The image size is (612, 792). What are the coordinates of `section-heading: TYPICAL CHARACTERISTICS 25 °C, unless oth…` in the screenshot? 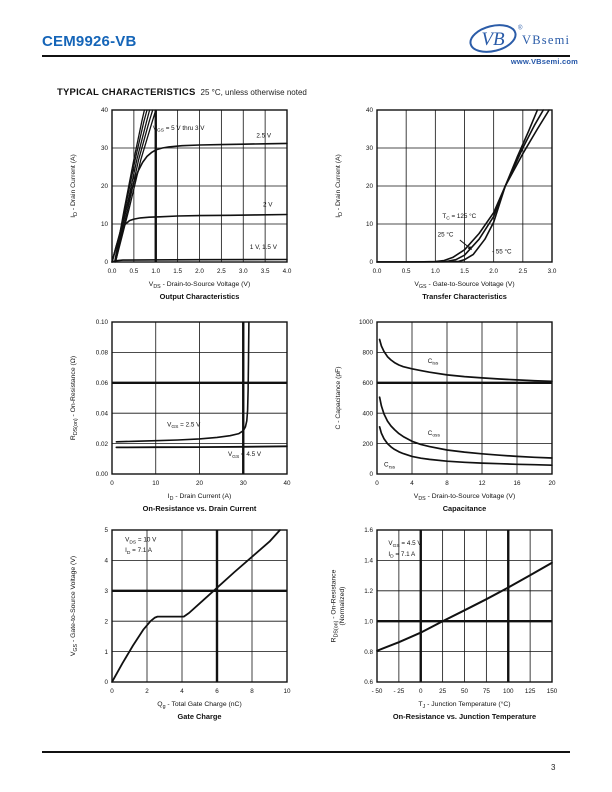 It's located at (182, 91).